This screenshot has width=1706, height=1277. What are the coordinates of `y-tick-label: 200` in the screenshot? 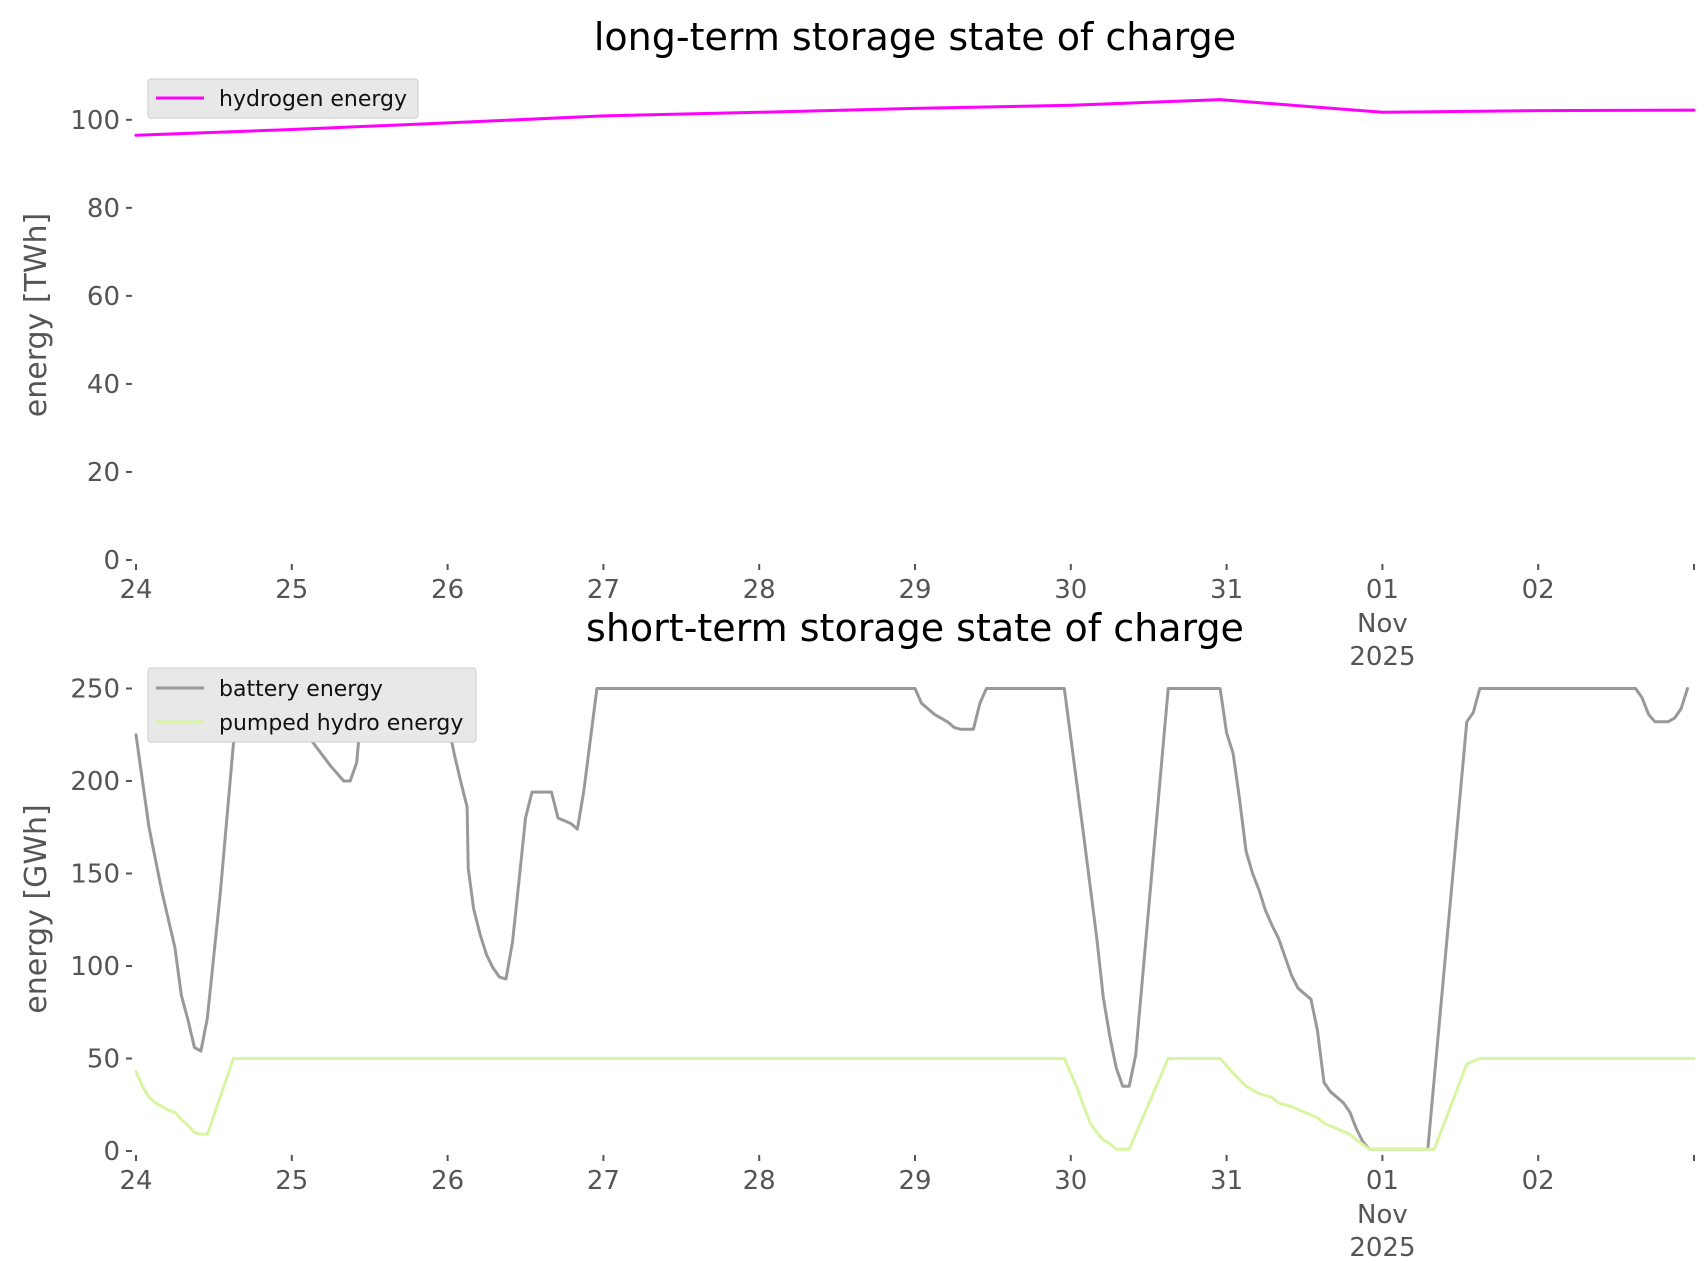 It's located at (95, 782).